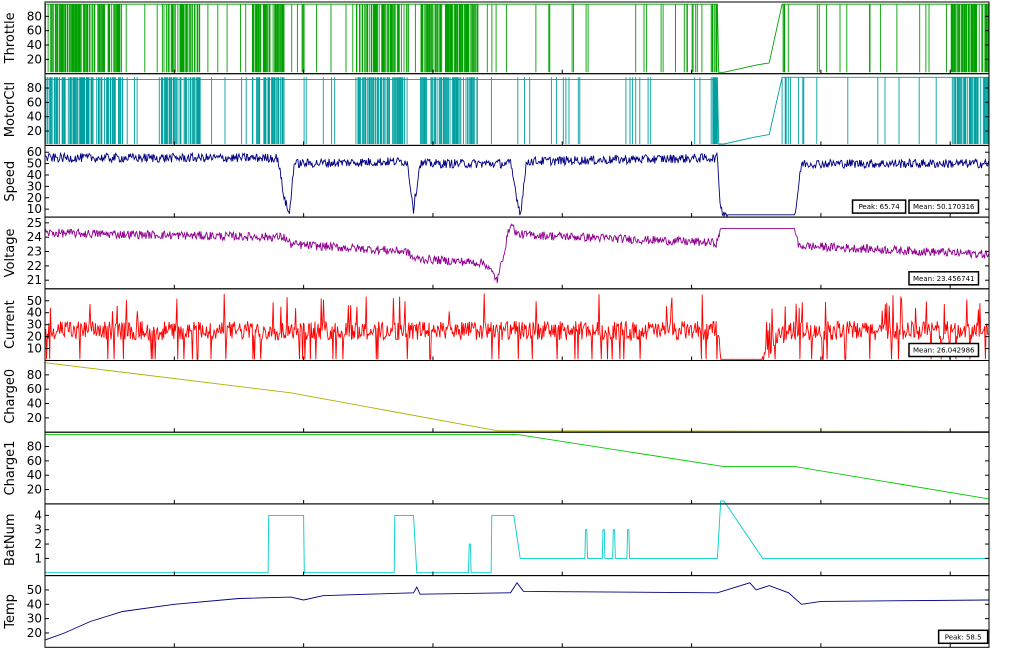 The width and height of the screenshot is (1024, 656). What do you see at coordinates (10, 612) in the screenshot?
I see `ylabel-temp: Temp` at bounding box center [10, 612].